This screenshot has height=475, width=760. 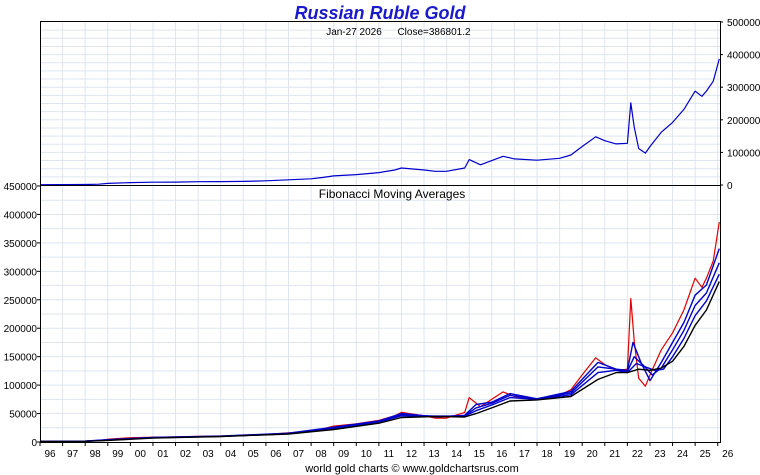 I want to click on x-tick-label: 99, so click(x=118, y=454).